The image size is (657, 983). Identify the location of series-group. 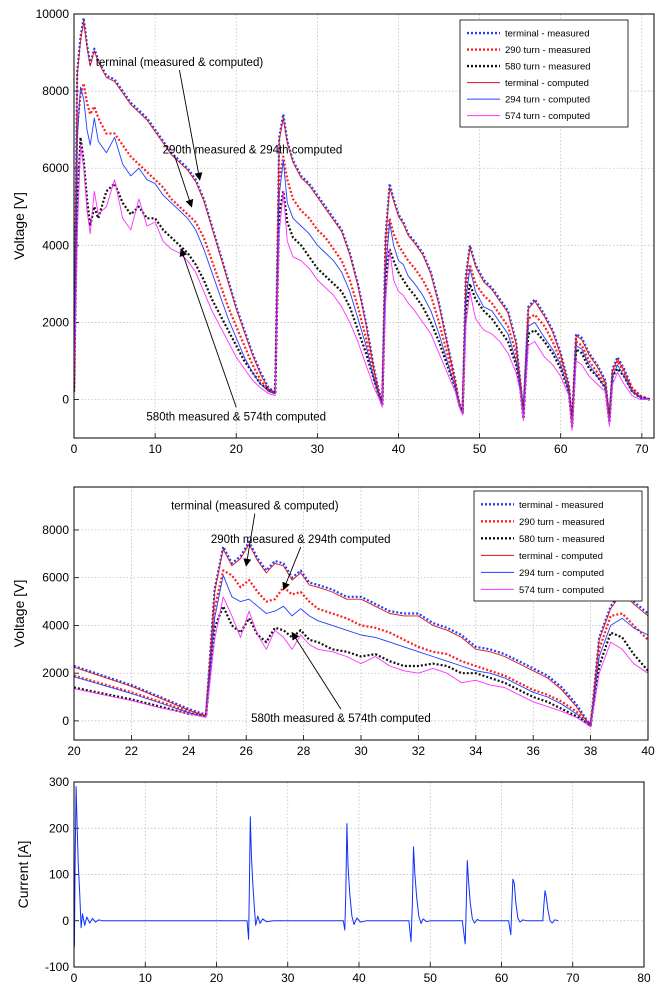
(316, 866).